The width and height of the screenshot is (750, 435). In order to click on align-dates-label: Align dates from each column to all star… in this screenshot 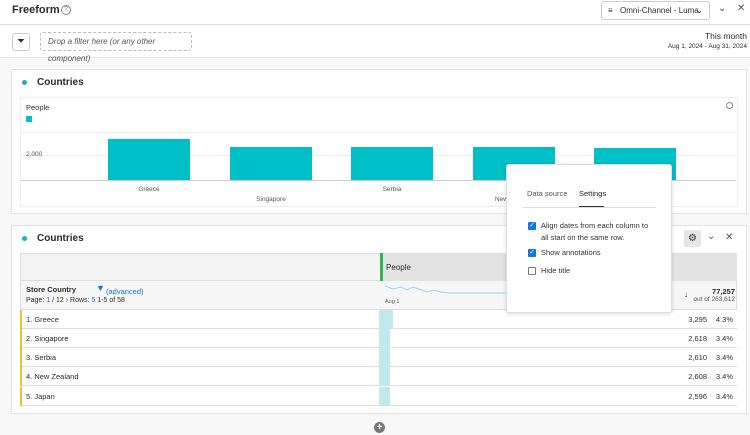, I will do `click(595, 231)`.